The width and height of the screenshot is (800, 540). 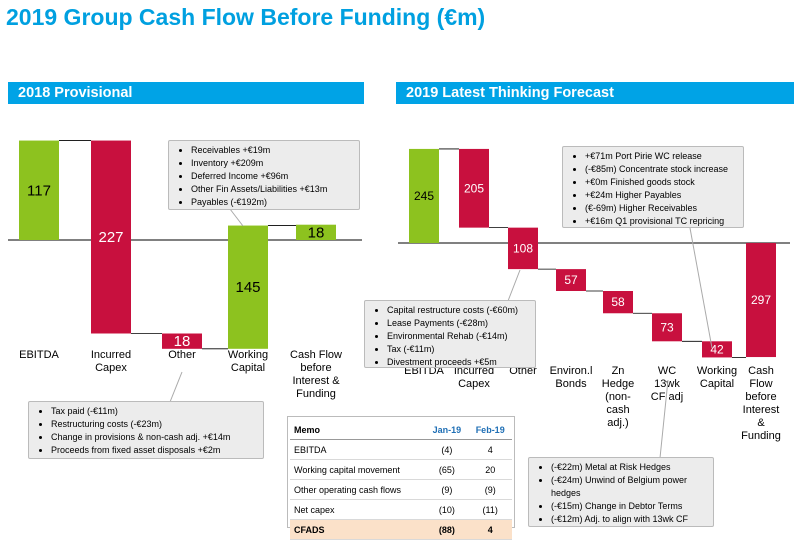 I want to click on callout-item: (-€15m) Change in Debtor Terms, so click(x=629, y=506).